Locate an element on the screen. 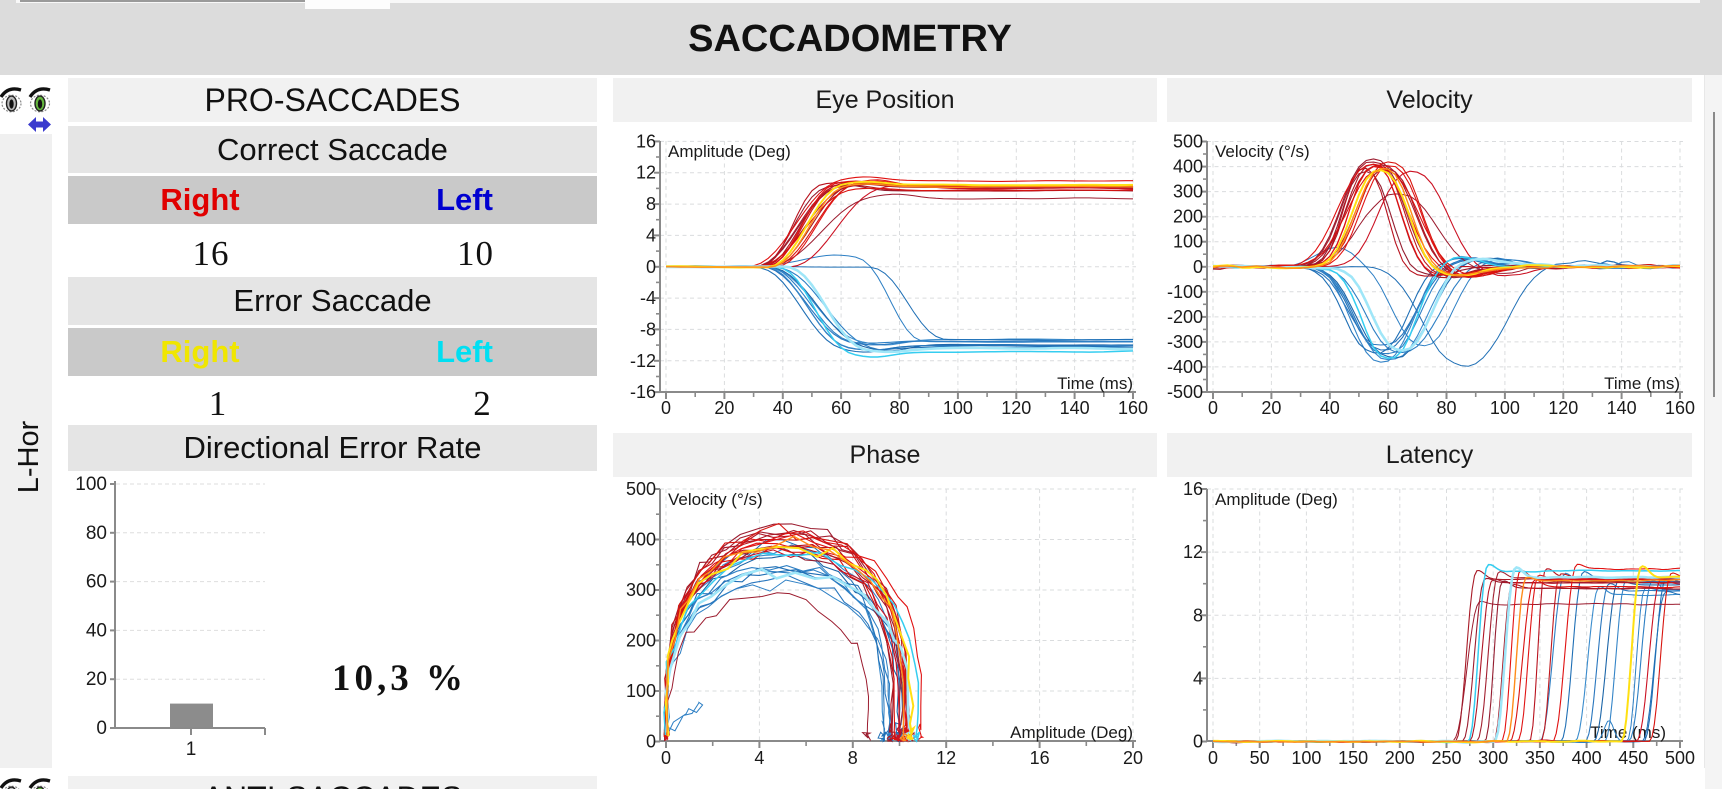 The width and height of the screenshot is (1722, 789). svg-text: 450 is located at coordinates (1633, 758).